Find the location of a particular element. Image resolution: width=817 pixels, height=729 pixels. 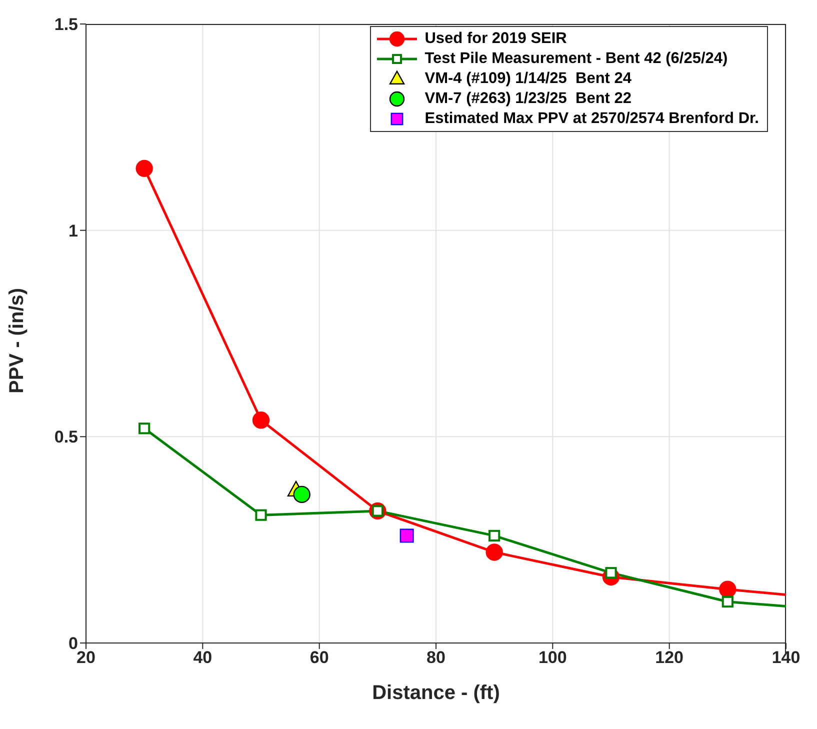

legend-label: Estimated Max PPV at 2570/2574 Brenford Dr. is located at coordinates (591, 119).